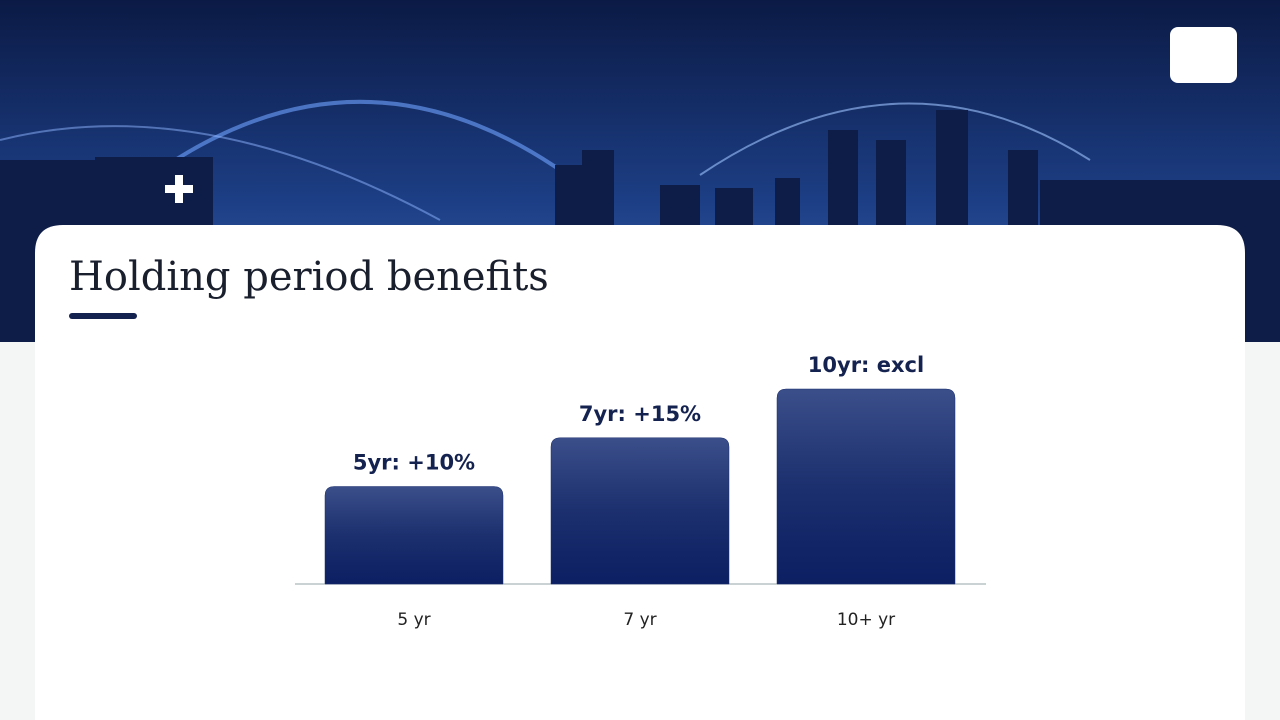 Image resolution: width=1280 pixels, height=720 pixels. What do you see at coordinates (866, 365) in the screenshot?
I see `value-label: 10yr: excl` at bounding box center [866, 365].